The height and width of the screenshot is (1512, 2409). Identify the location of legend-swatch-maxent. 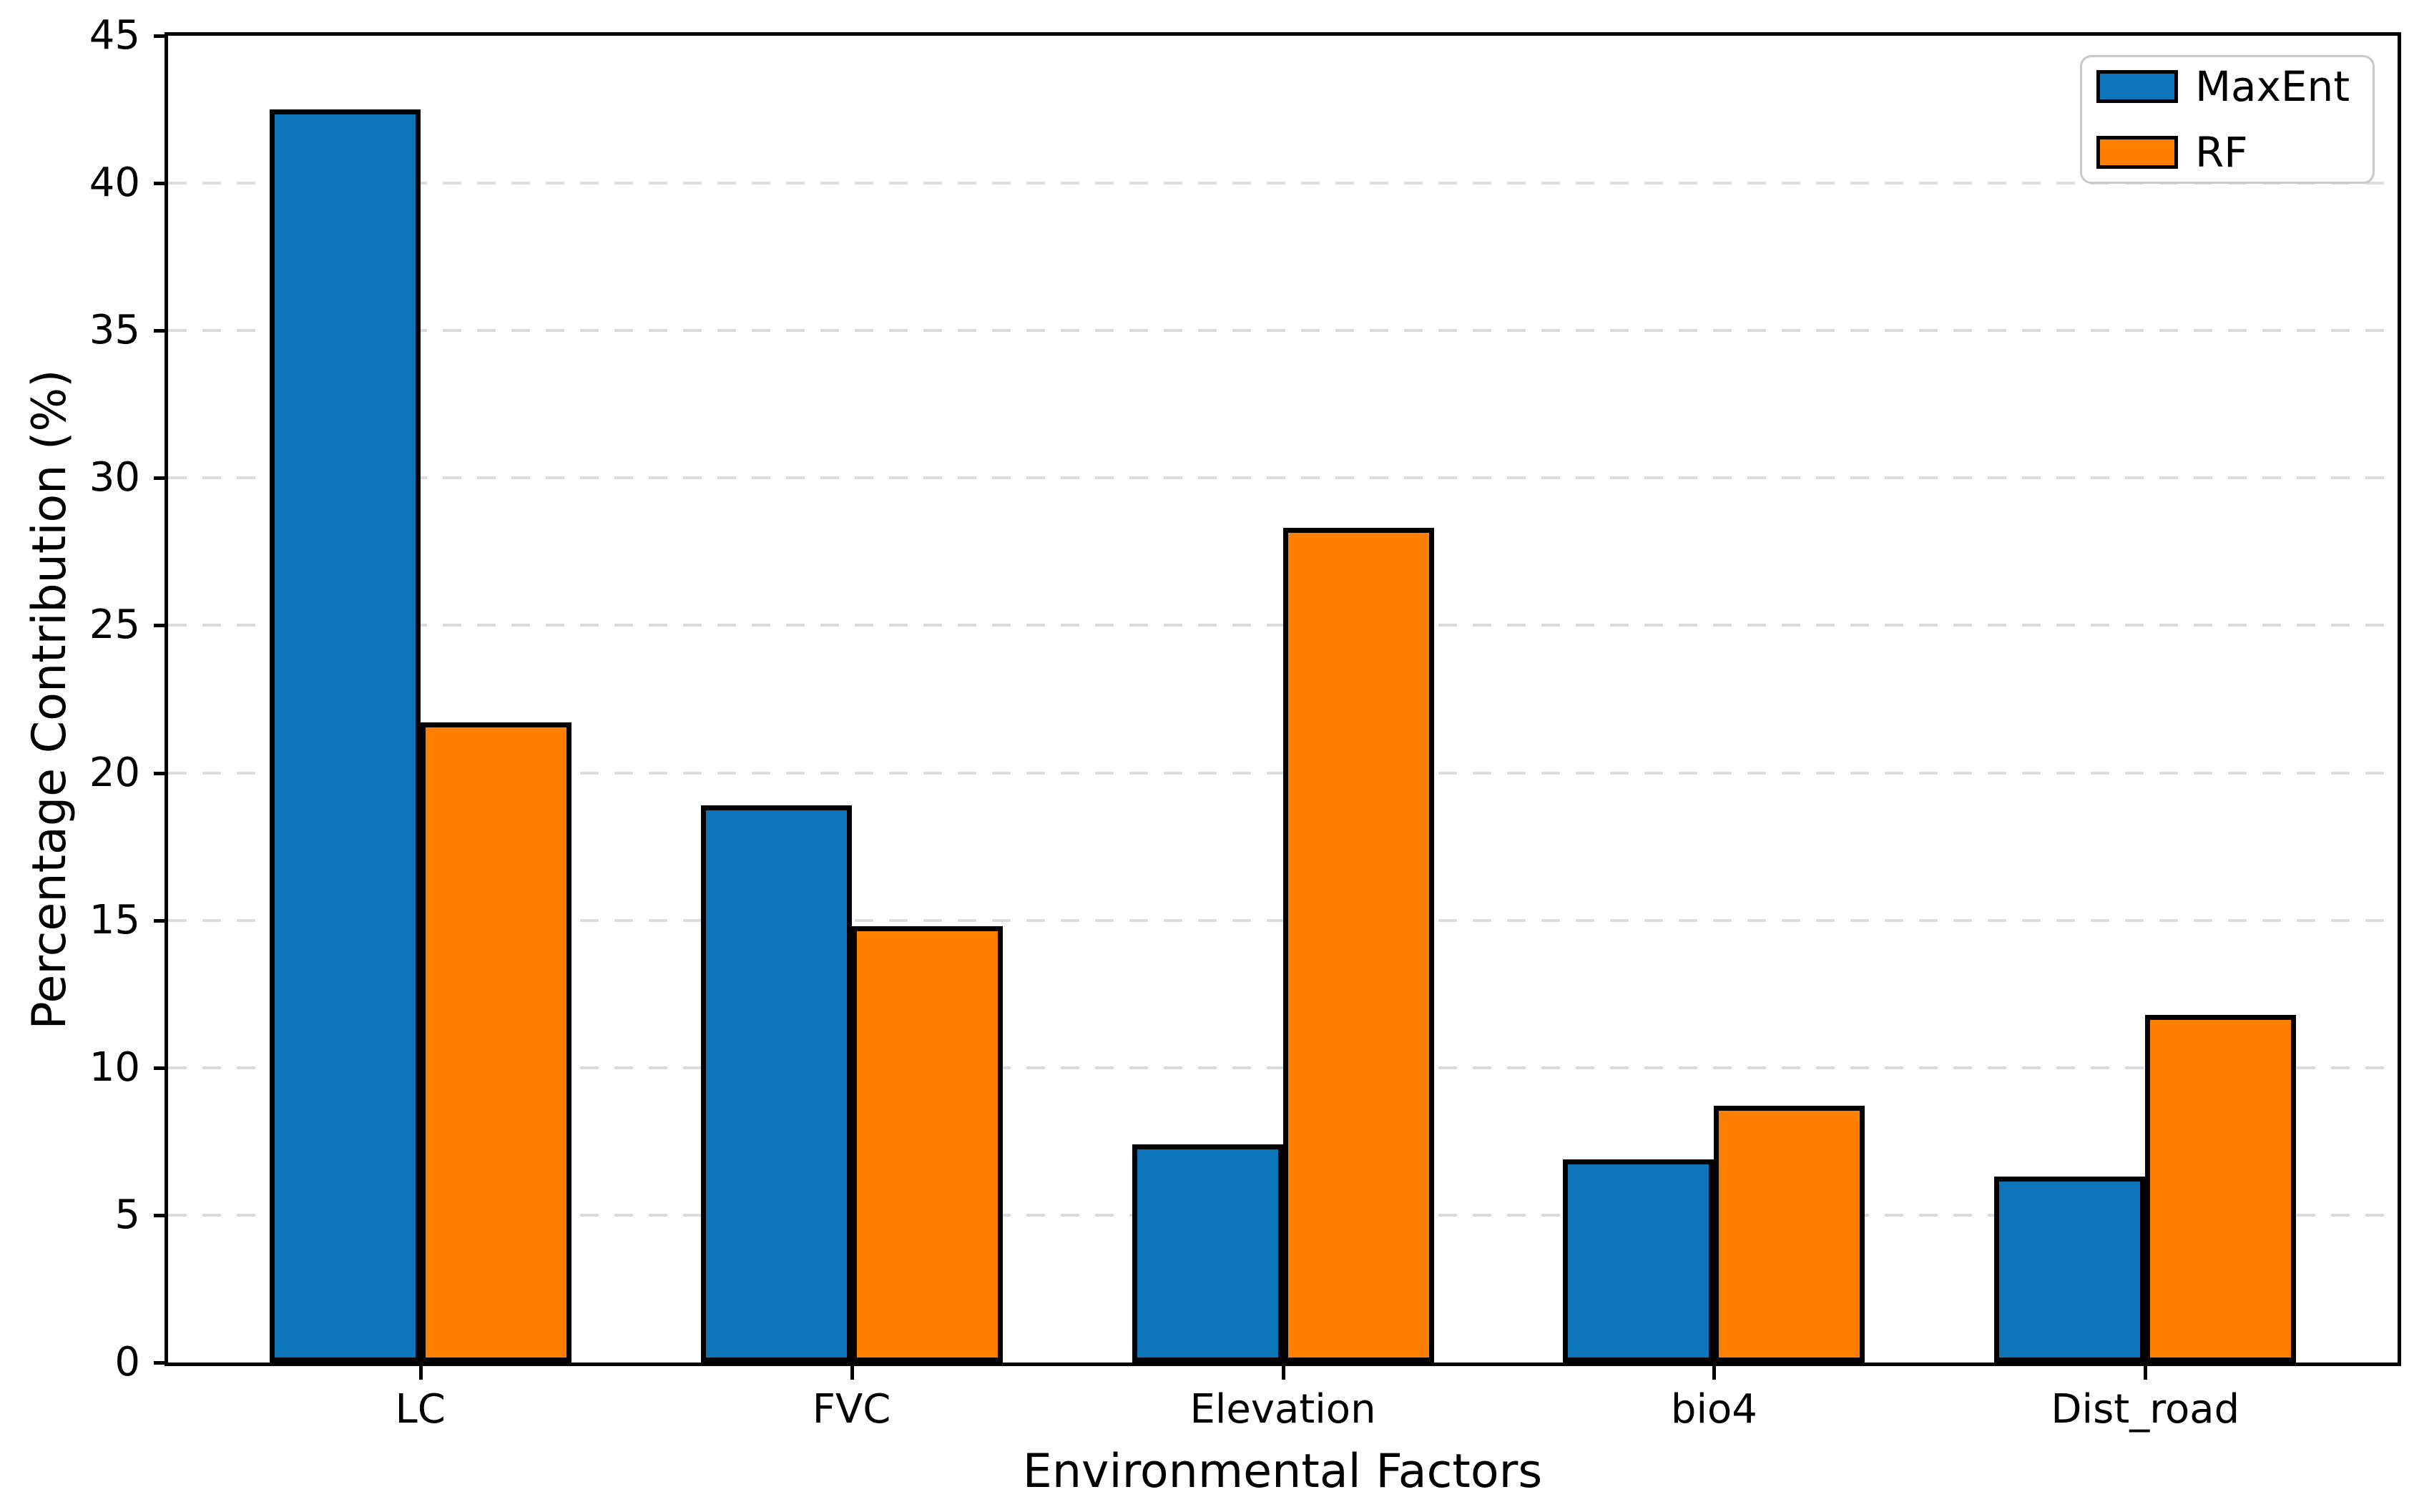
(2137, 86).